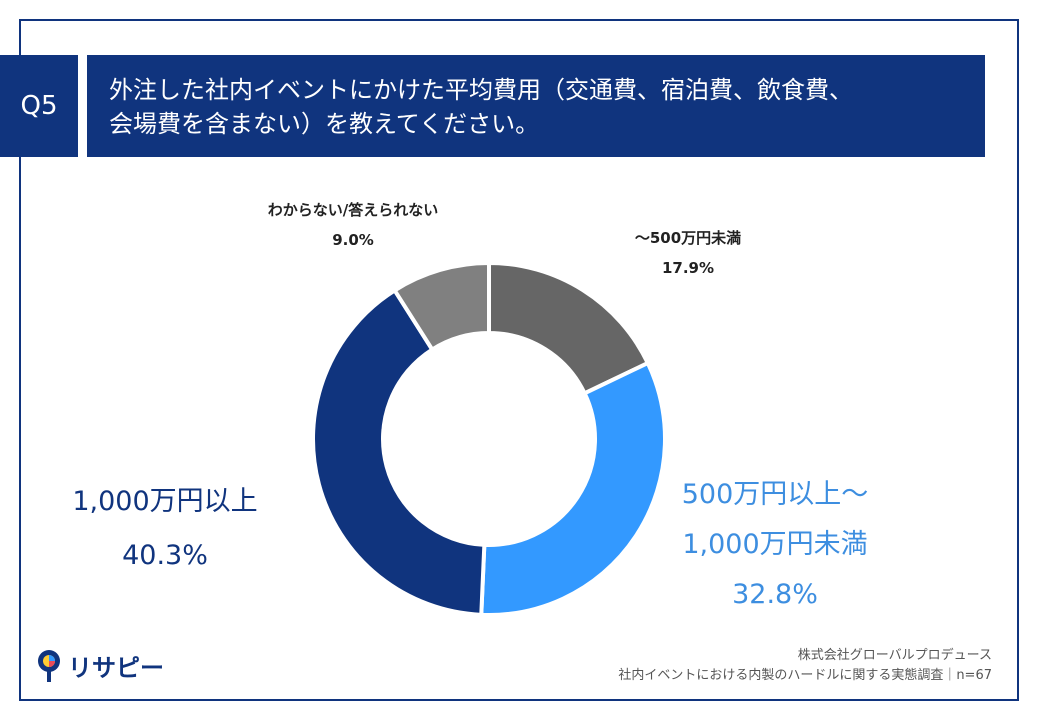  Describe the element at coordinates (775, 594) in the screenshot. I see `slice-value-500-to-1000: 32.8%` at that location.